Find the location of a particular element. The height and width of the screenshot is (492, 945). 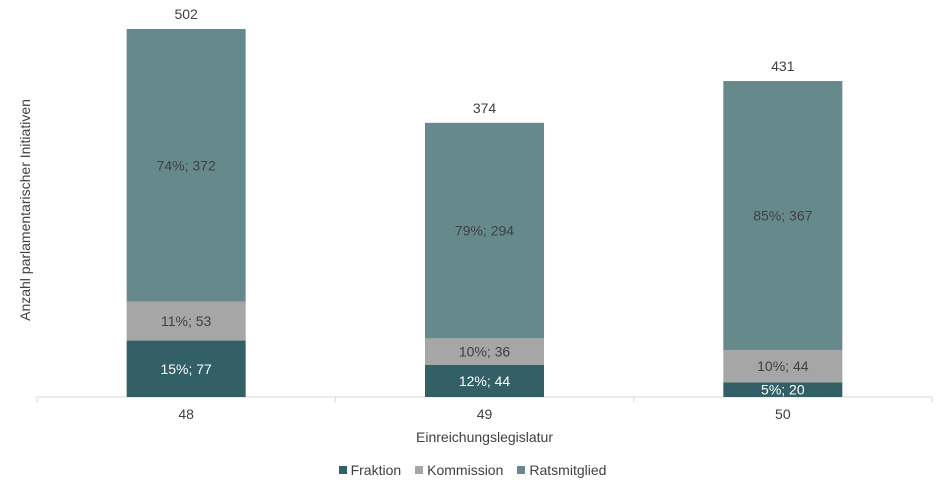

legend-label-kommission: Kommission is located at coordinates (465, 470).